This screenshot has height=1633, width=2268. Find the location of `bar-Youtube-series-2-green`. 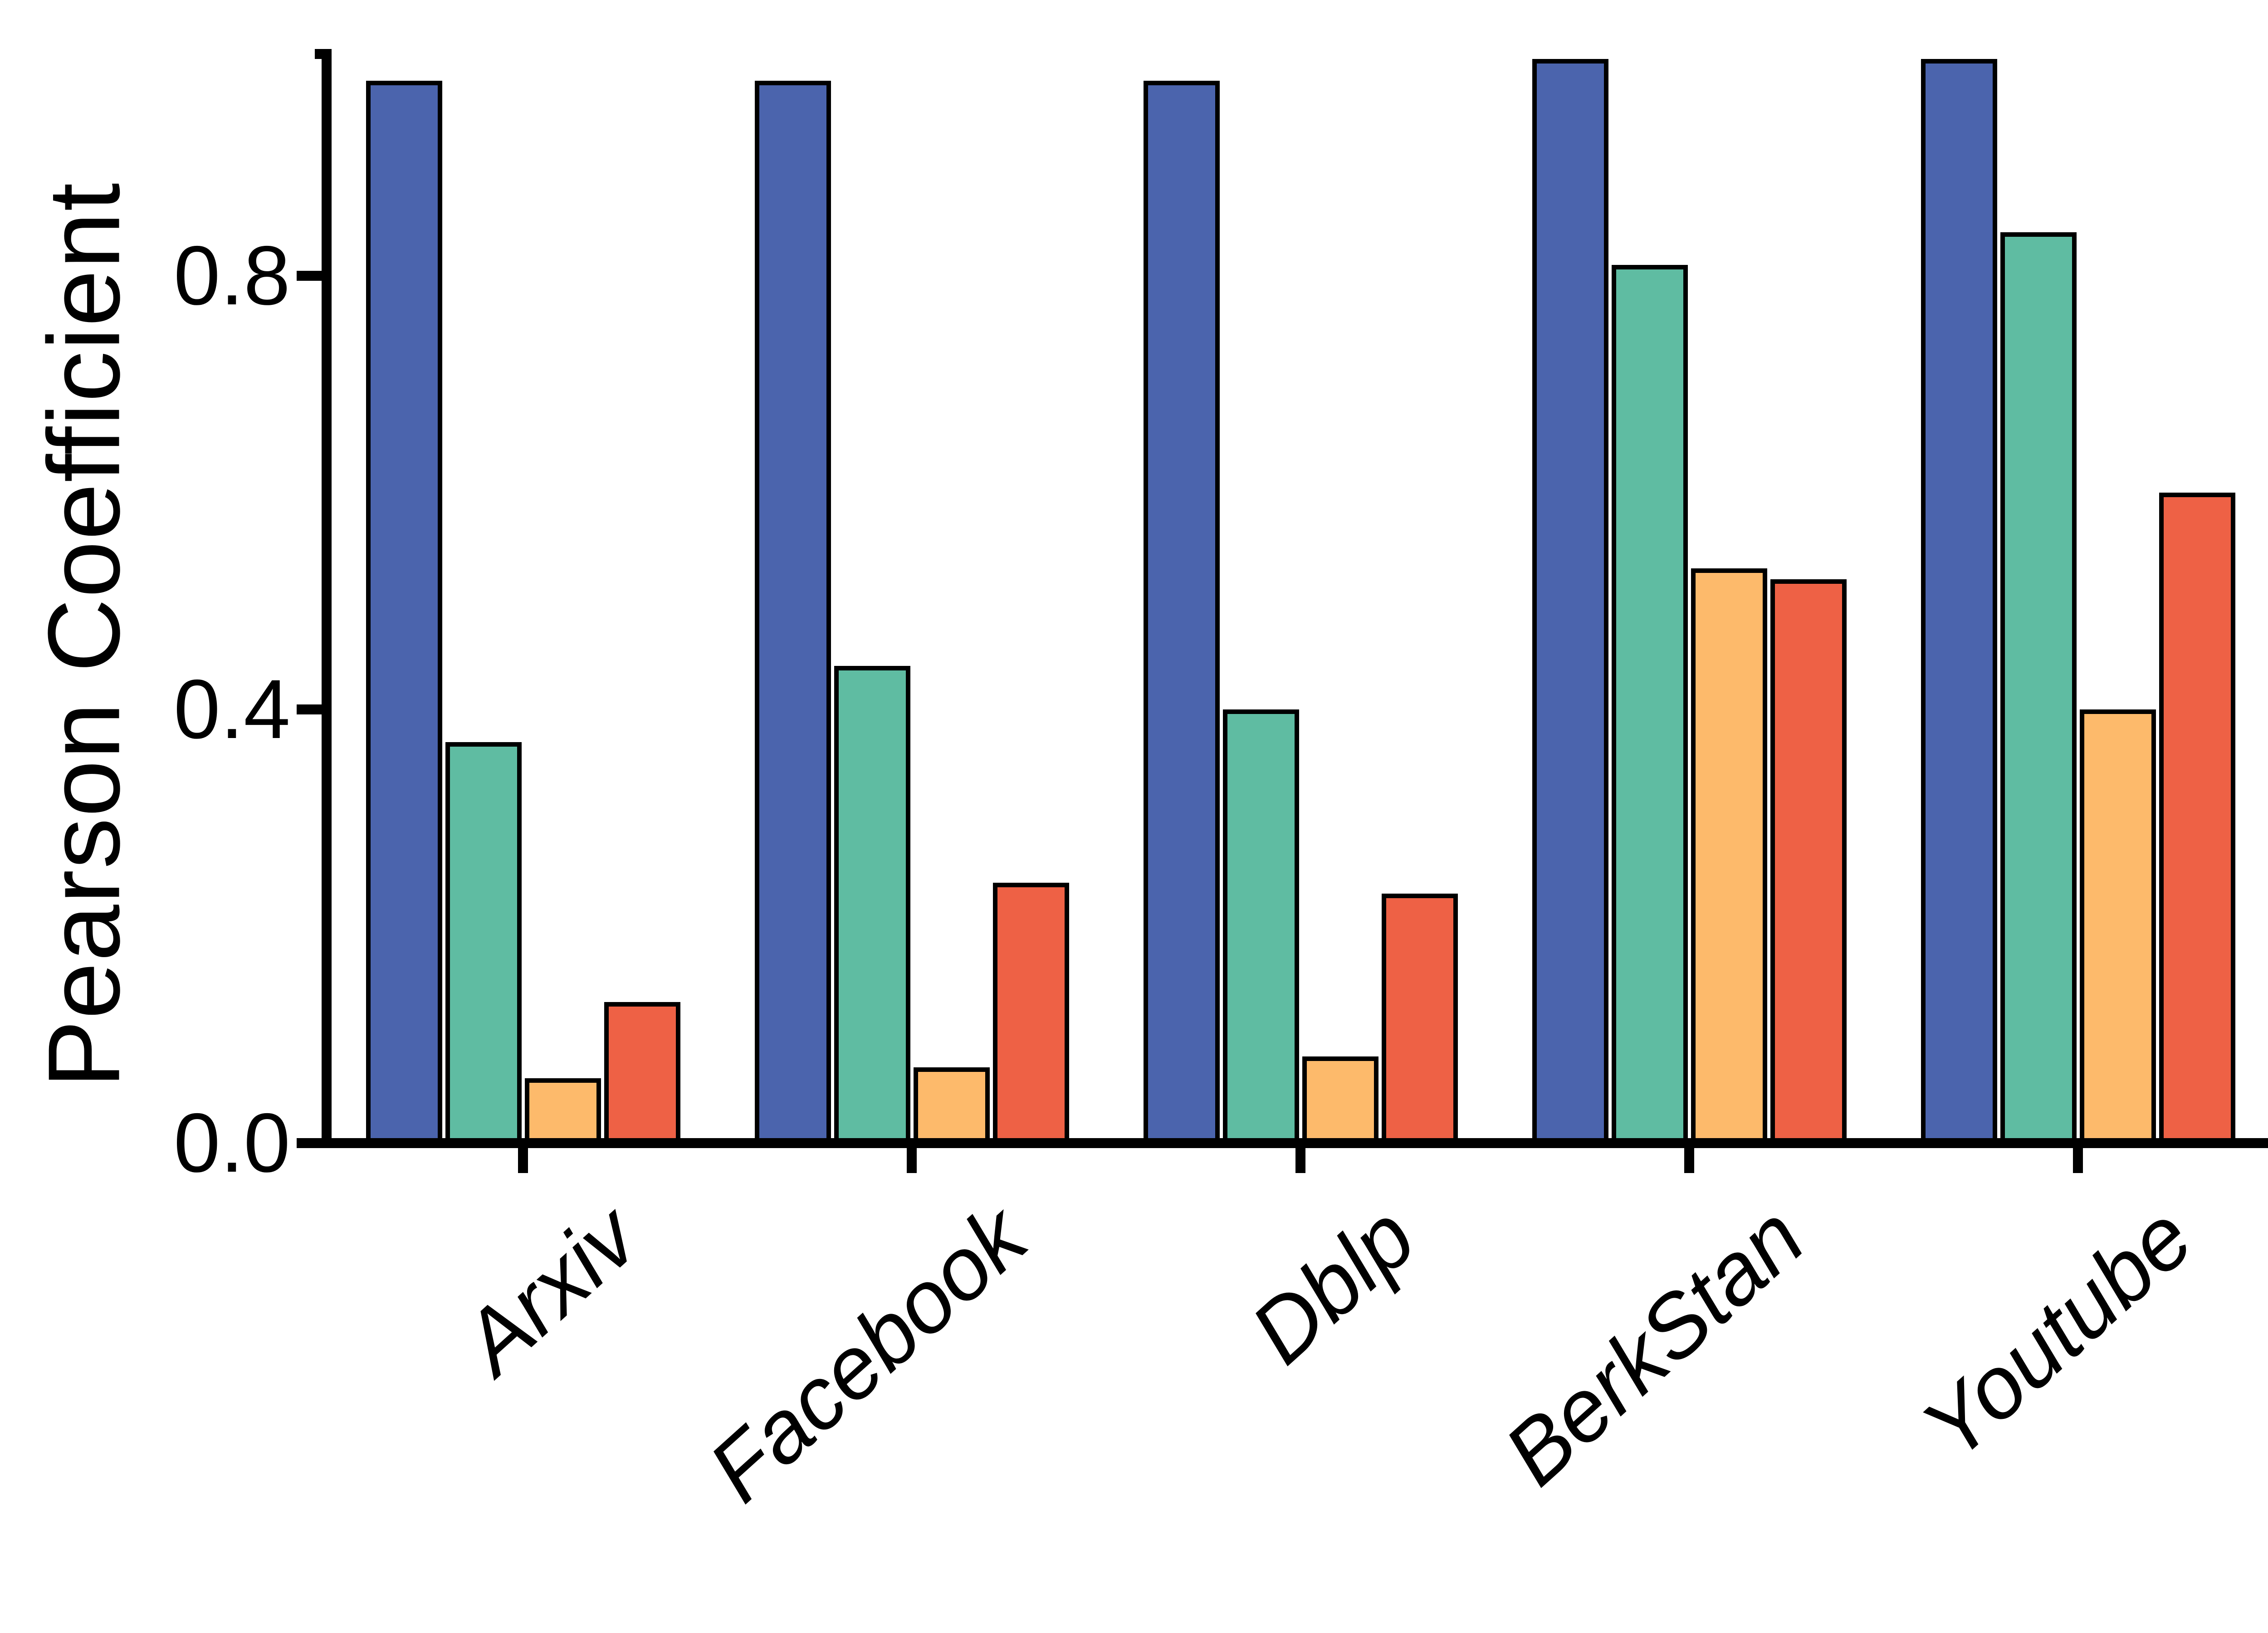

bar-Youtube-series-2-green is located at coordinates (2038, 690).